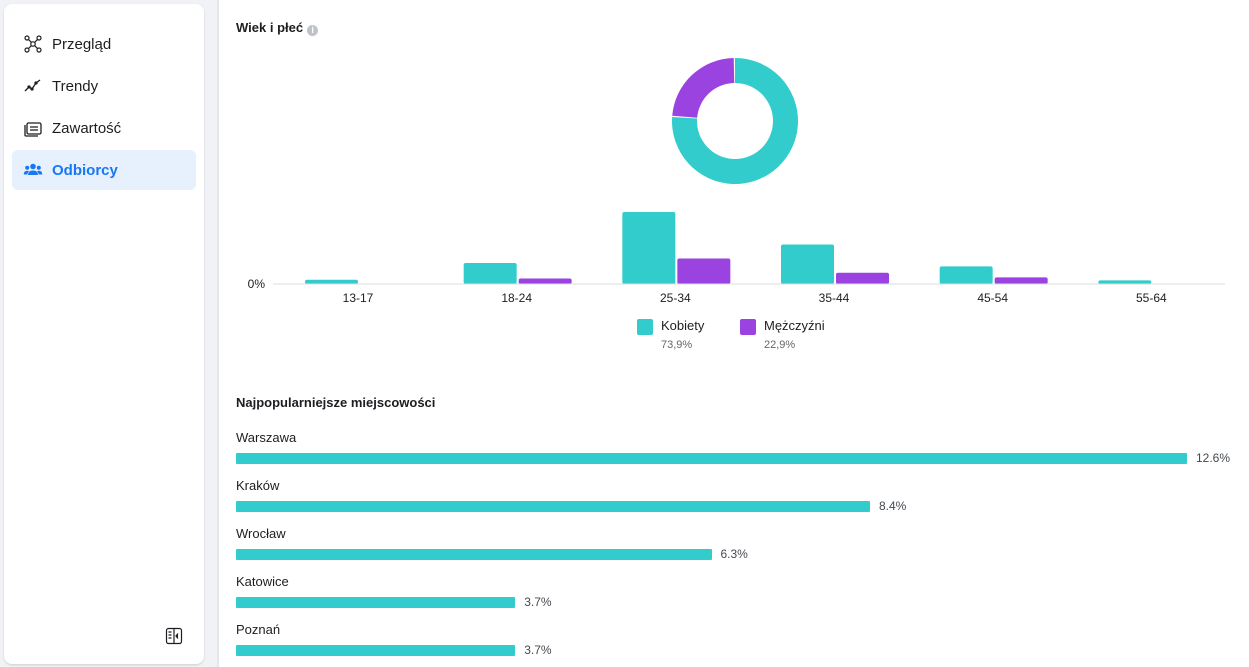 The width and height of the screenshot is (1249, 667). Describe the element at coordinates (490, 273) in the screenshot. I see `bar-18-24-women` at that location.